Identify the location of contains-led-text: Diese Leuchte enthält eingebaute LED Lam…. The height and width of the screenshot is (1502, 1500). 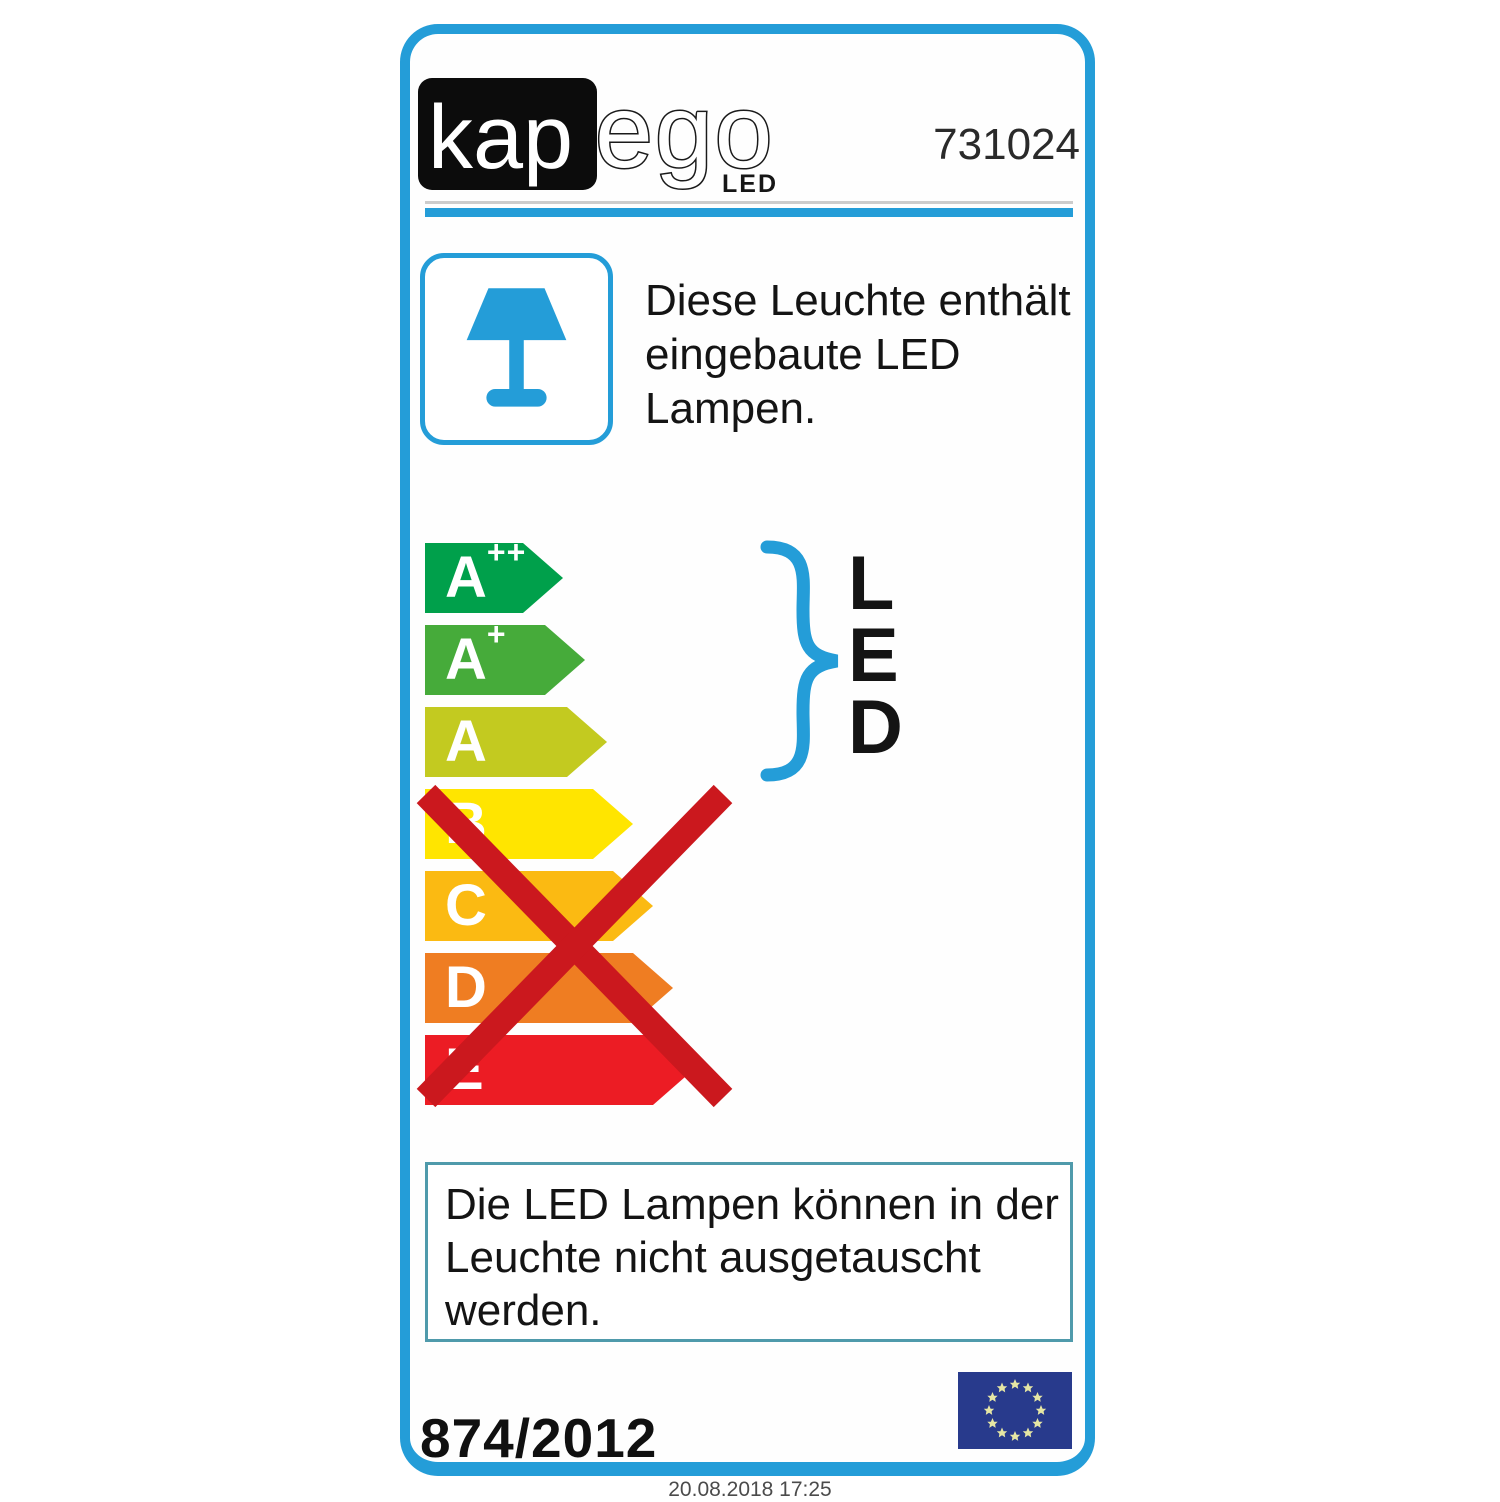
(870, 355).